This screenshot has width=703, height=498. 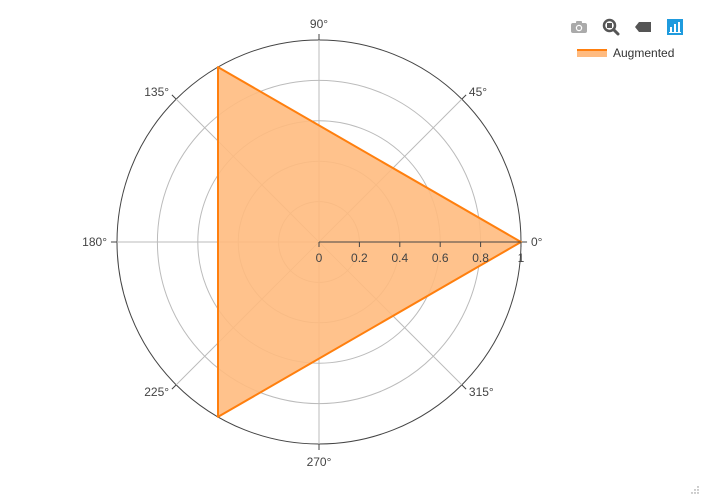 What do you see at coordinates (478, 92) in the screenshot?
I see `angular-tick-label-45: 45°` at bounding box center [478, 92].